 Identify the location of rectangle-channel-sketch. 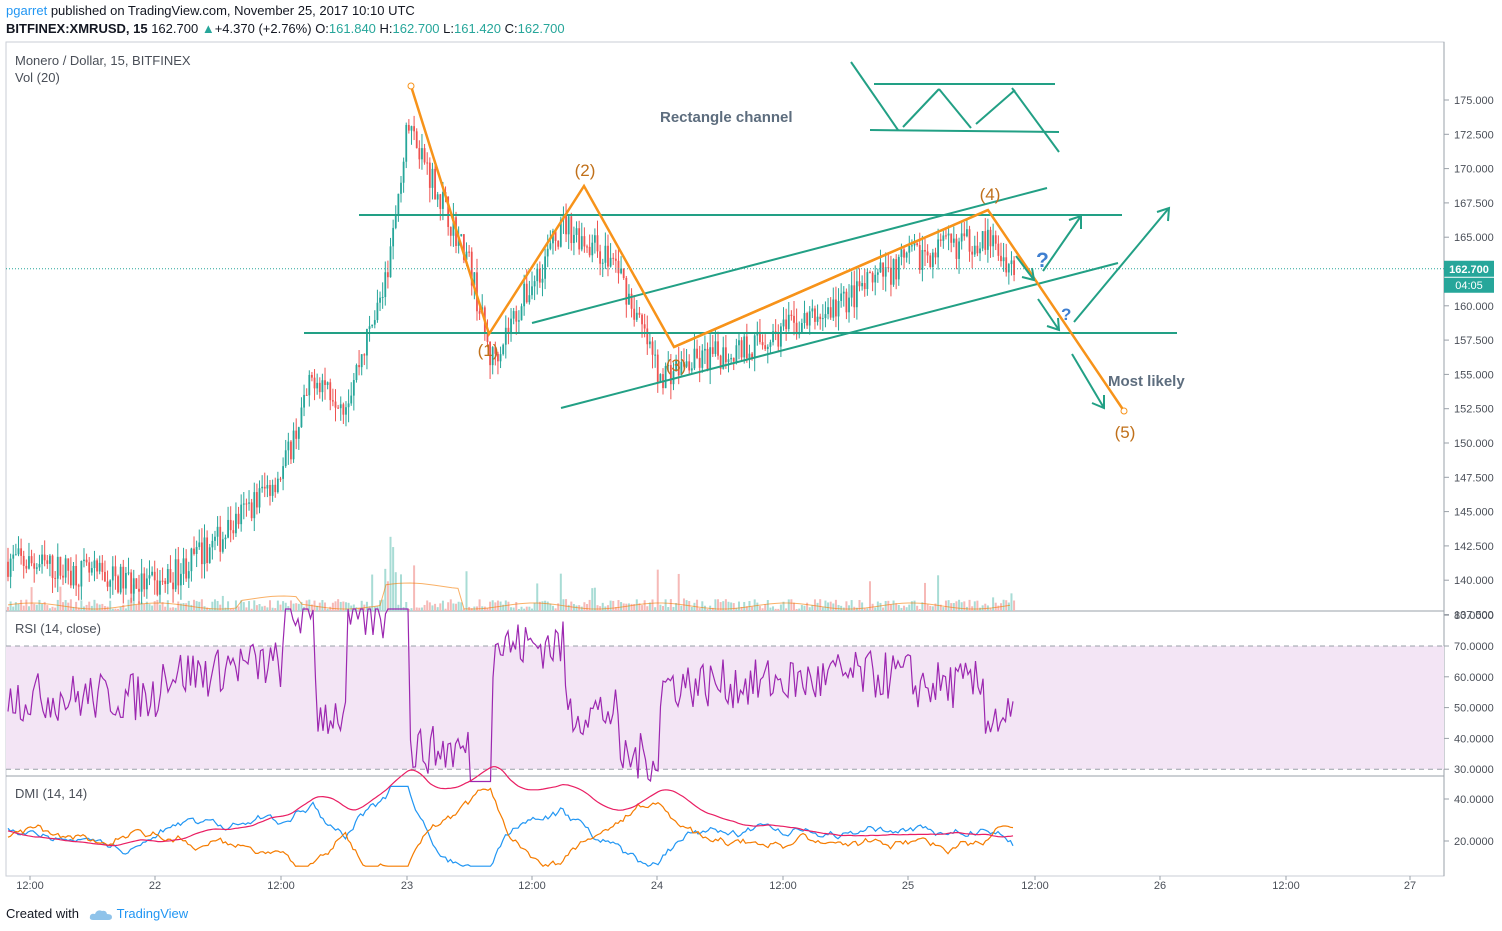
(955, 107).